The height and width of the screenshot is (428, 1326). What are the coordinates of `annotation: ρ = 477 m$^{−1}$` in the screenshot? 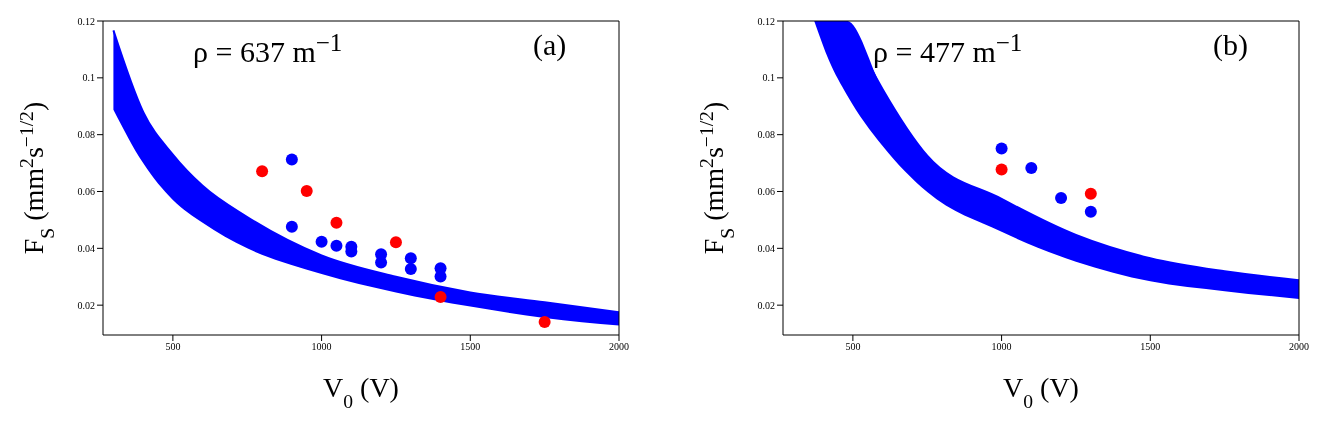 It's located at (948, 48).